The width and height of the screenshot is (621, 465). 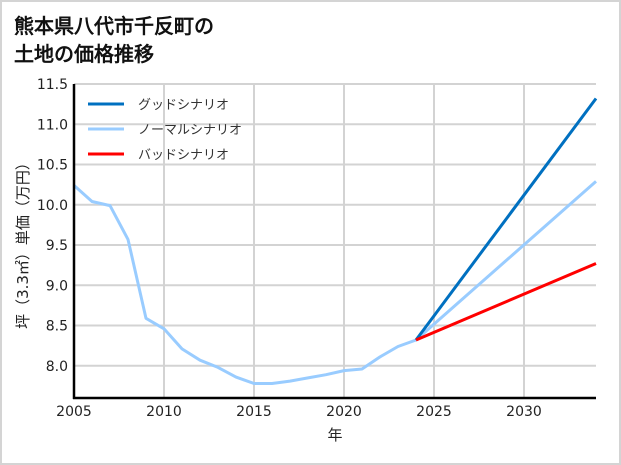 What do you see at coordinates (74, 412) in the screenshot?
I see `x-tick-label: 2005` at bounding box center [74, 412].